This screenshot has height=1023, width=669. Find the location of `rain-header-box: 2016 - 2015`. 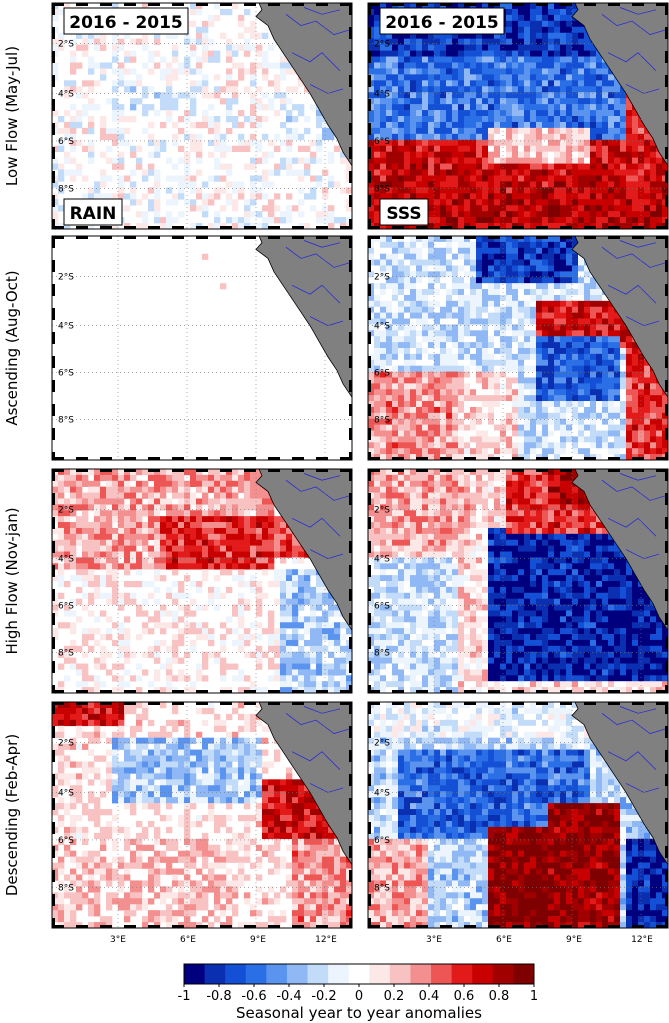

rain-header-box: 2016 - 2015 is located at coordinates (126, 21).